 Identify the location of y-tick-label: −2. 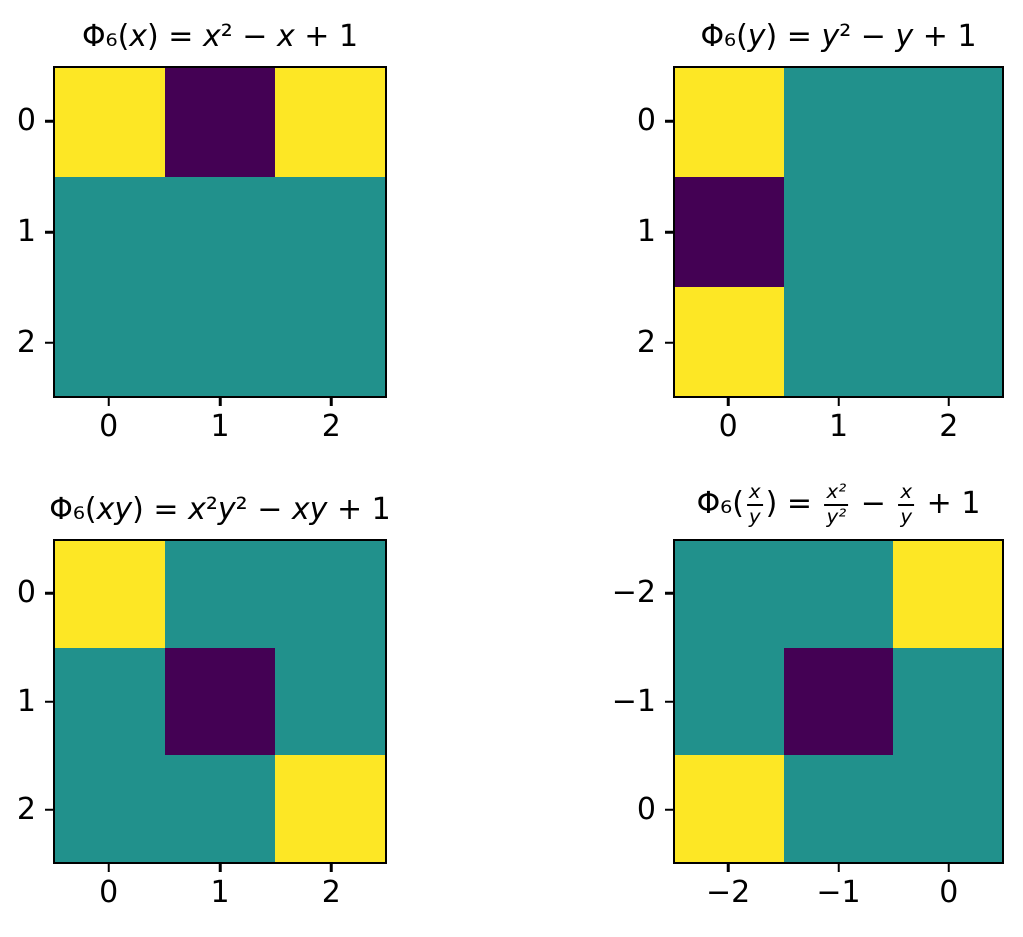
(633, 593).